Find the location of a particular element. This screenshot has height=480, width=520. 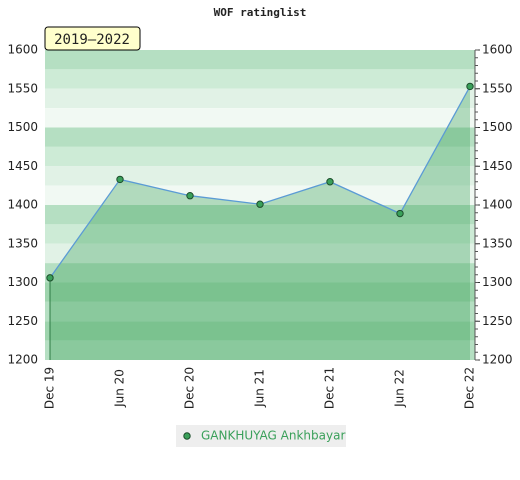

y-tick-label: 1500 is located at coordinates (22, 127).